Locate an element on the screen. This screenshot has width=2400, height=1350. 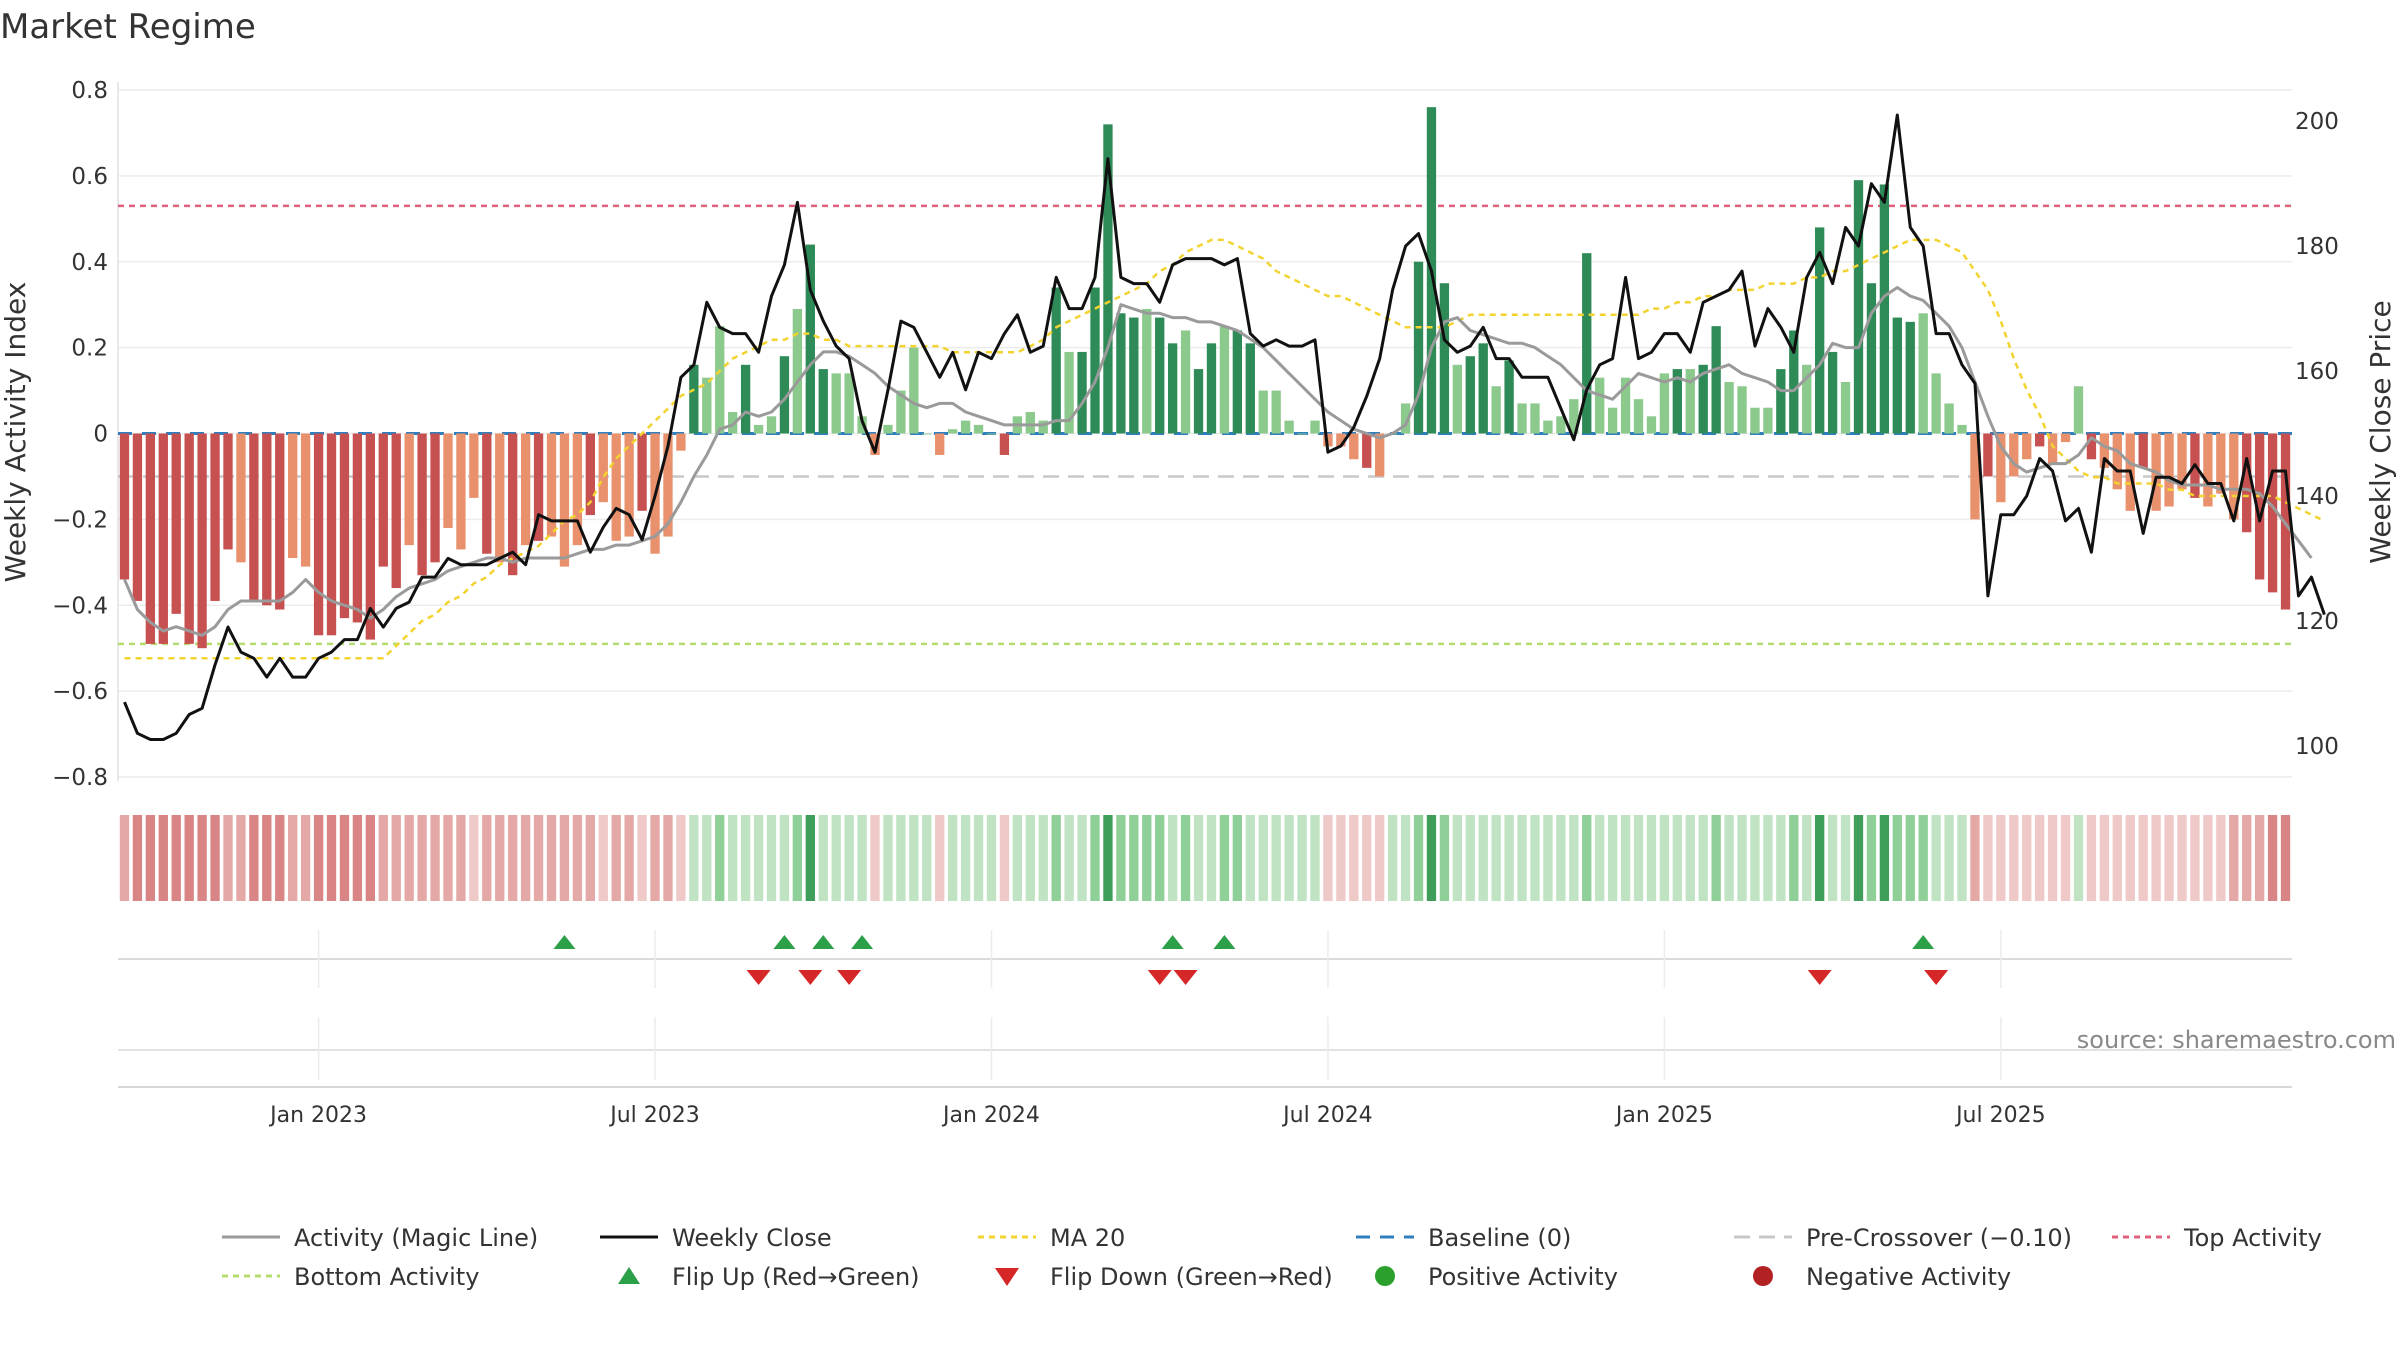
legend-item: Positive Activity is located at coordinates (1496, 1277).